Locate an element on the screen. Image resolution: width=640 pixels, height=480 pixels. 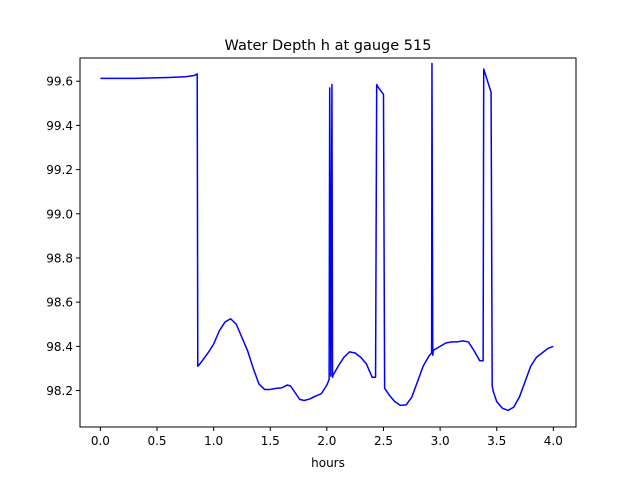
y-tick-label: 98.8 is located at coordinates (59, 258).